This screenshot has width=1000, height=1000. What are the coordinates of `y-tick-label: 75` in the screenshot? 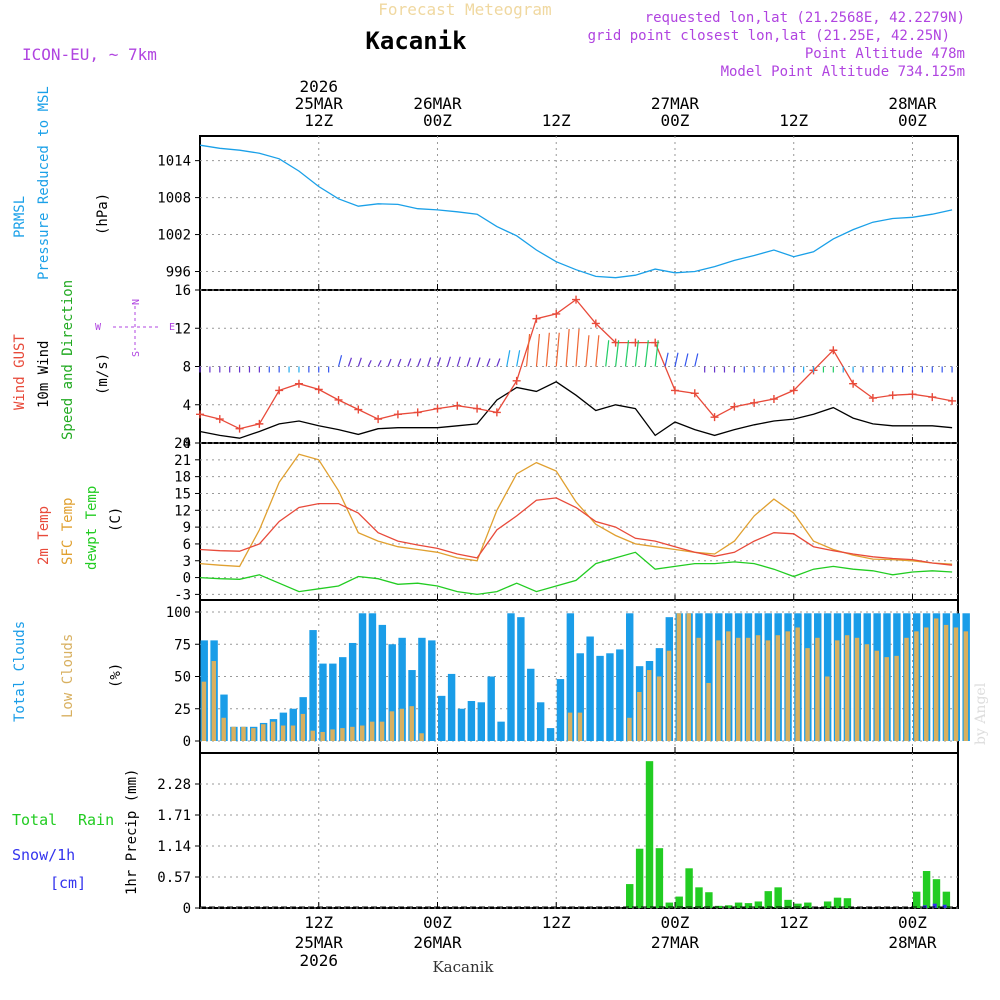 It's located at (182, 645).